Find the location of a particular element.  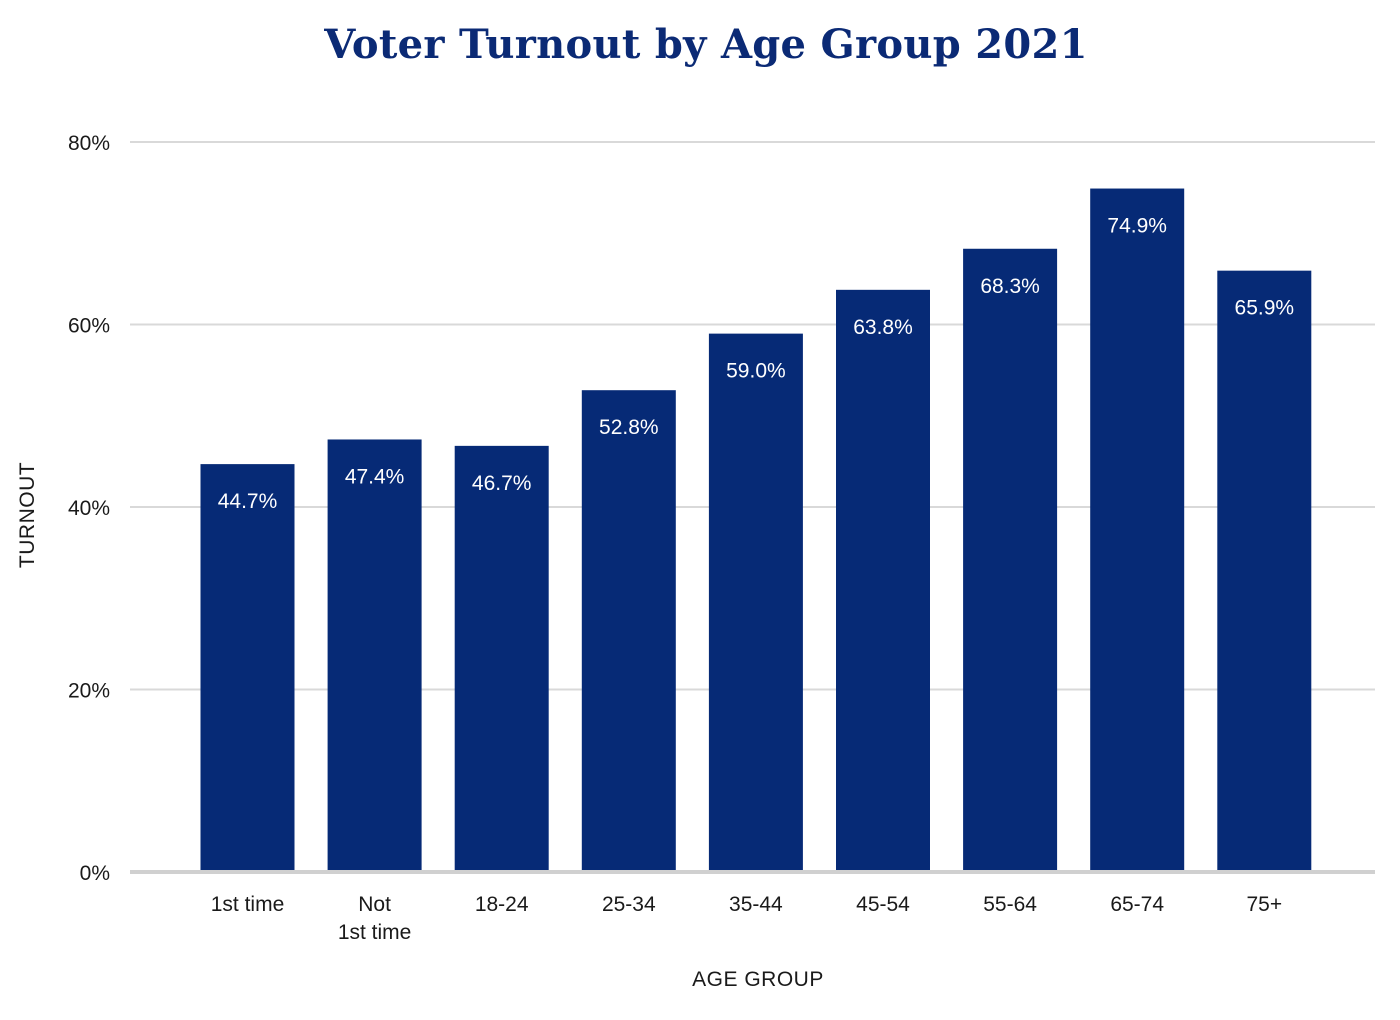

x-category-label: Not 1st time is located at coordinates (375, 918).